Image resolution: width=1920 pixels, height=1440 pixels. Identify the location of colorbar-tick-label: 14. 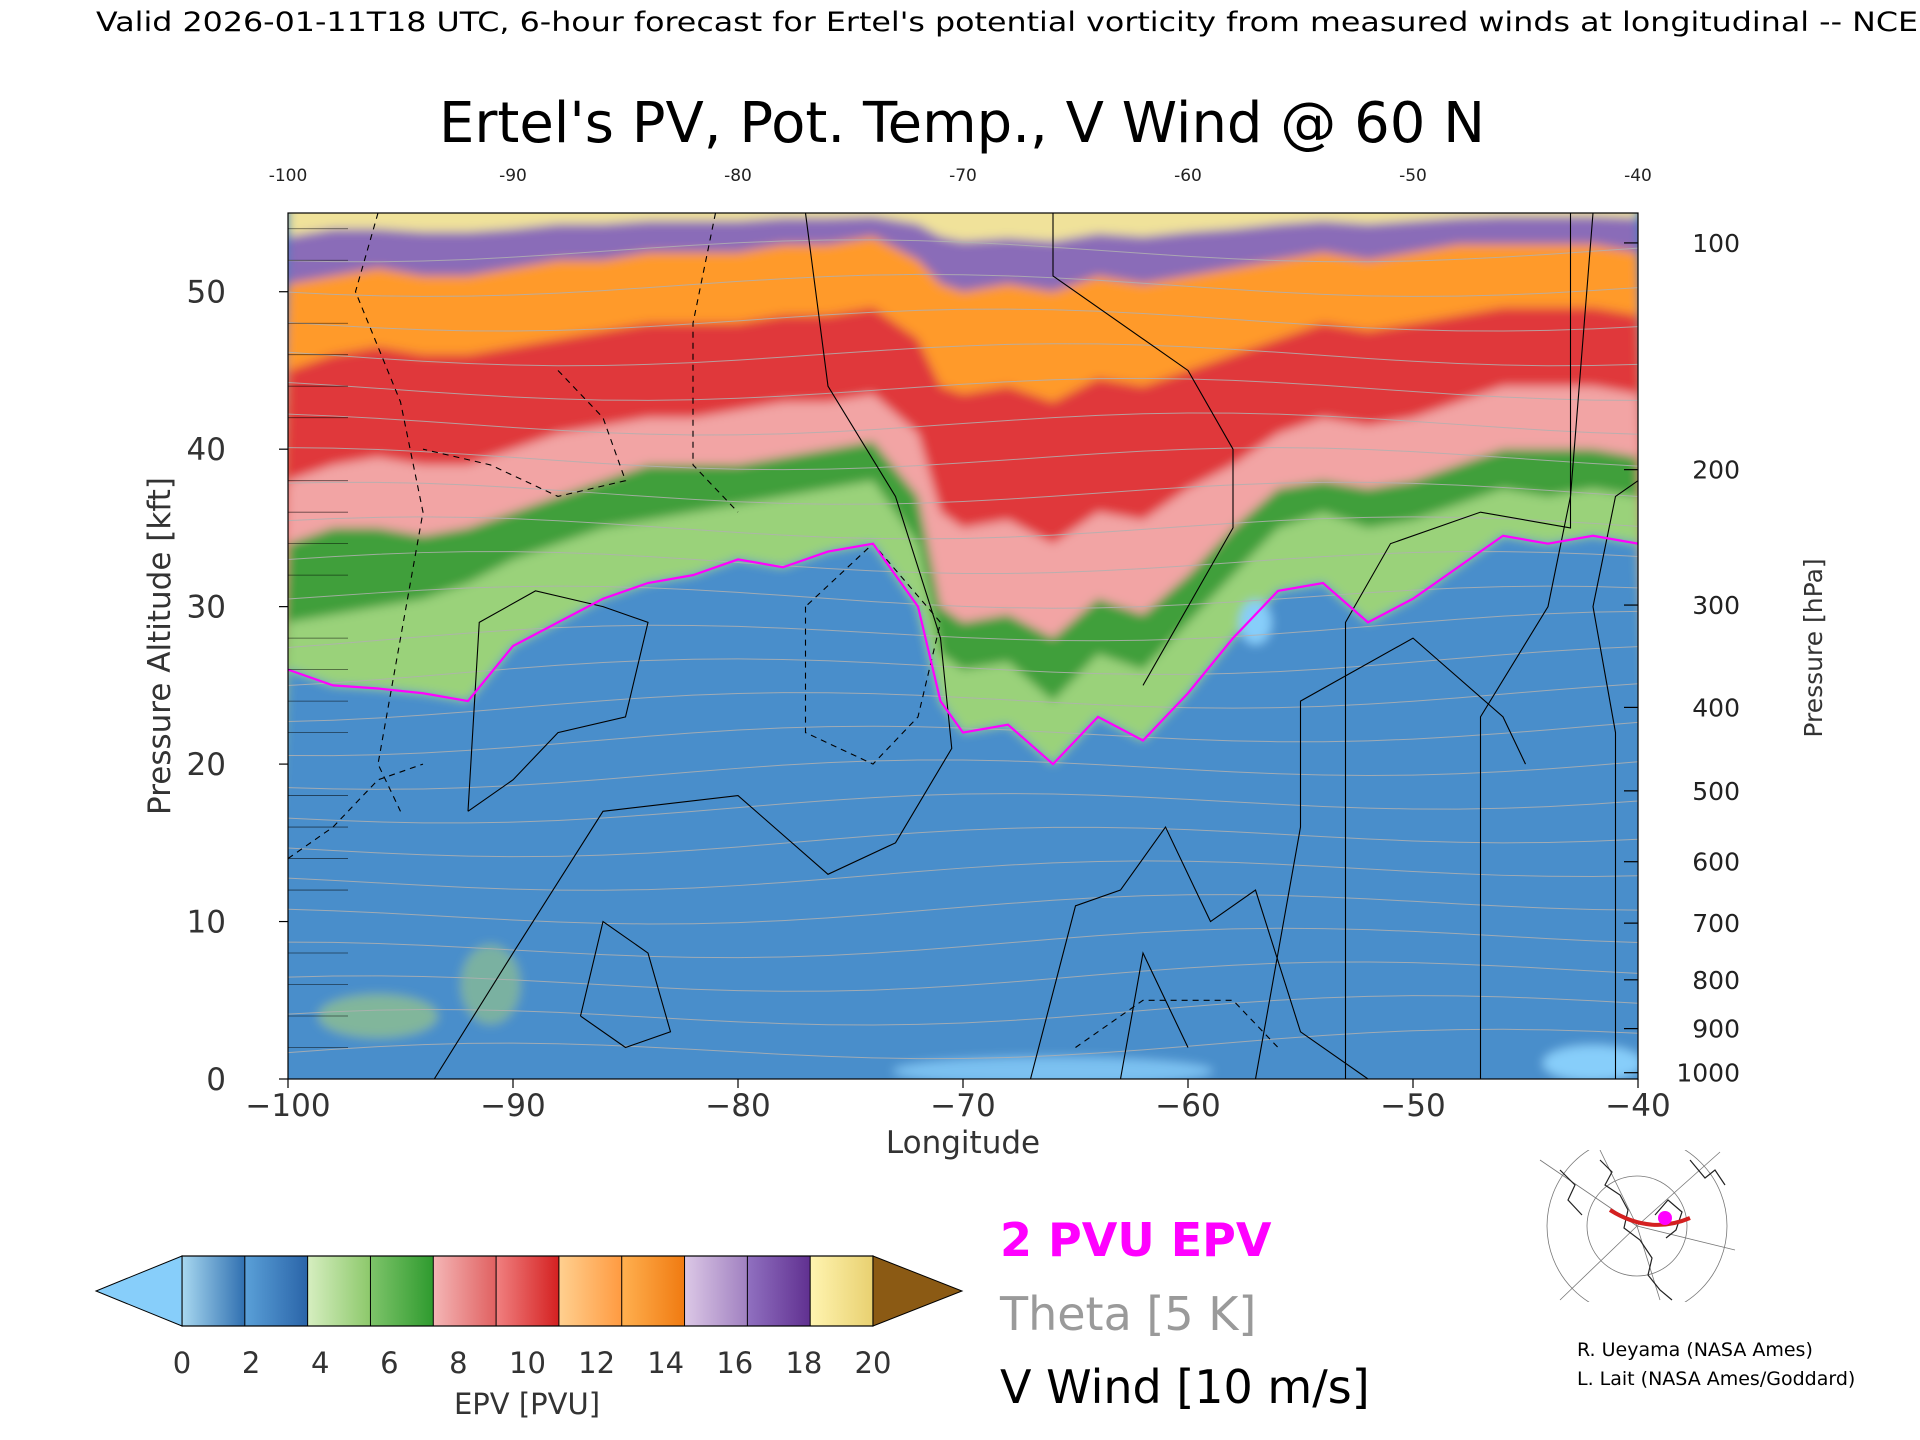
(665, 1363).